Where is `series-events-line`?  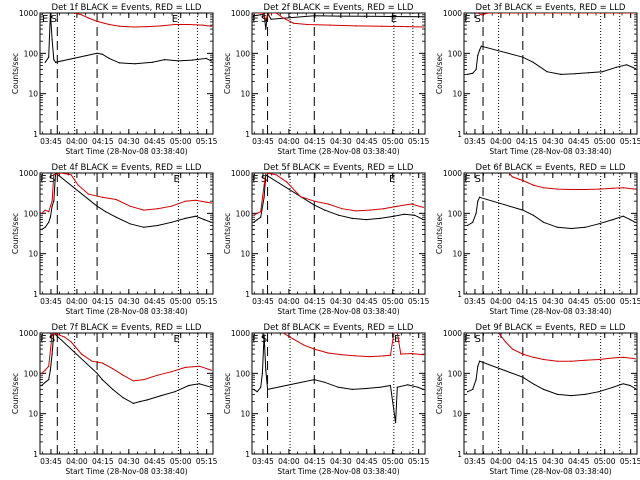 series-events-line is located at coordinates (126, 368).